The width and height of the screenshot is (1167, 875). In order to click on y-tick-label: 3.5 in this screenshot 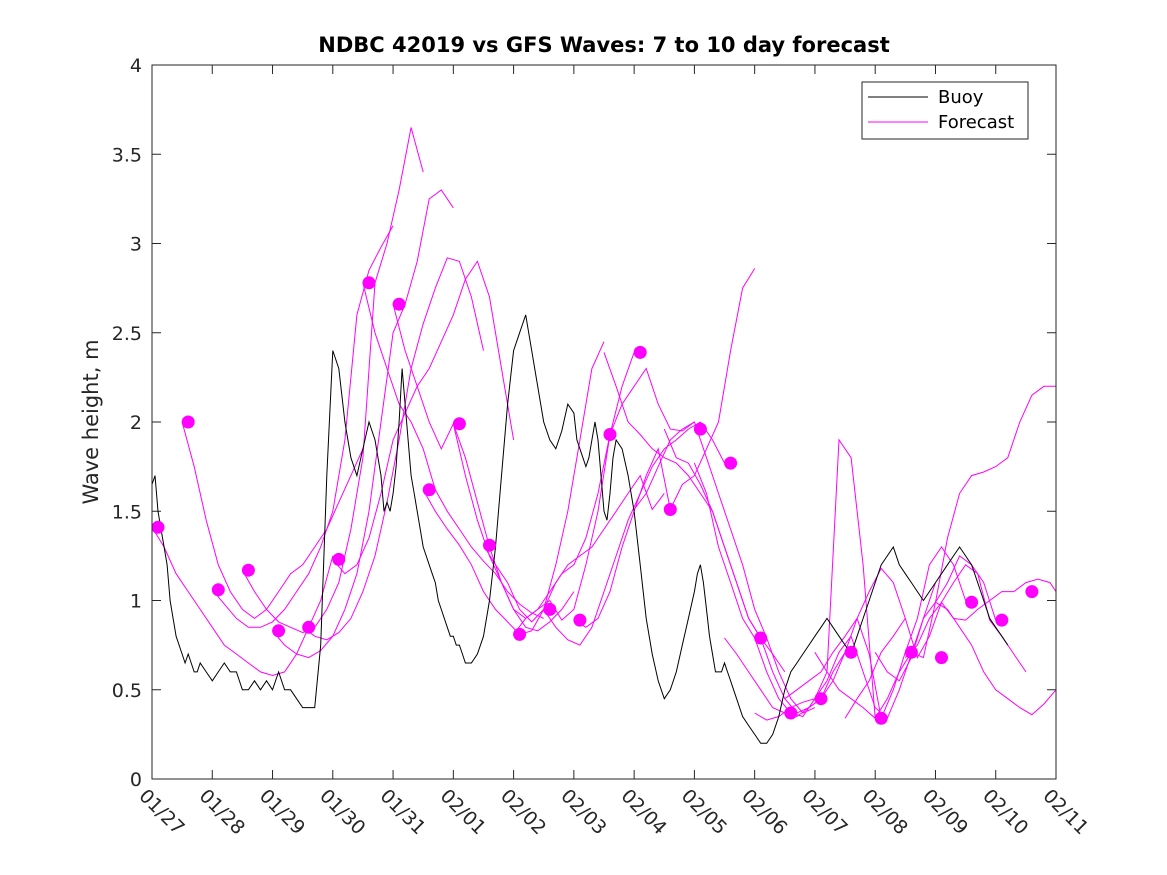, I will do `click(127, 155)`.